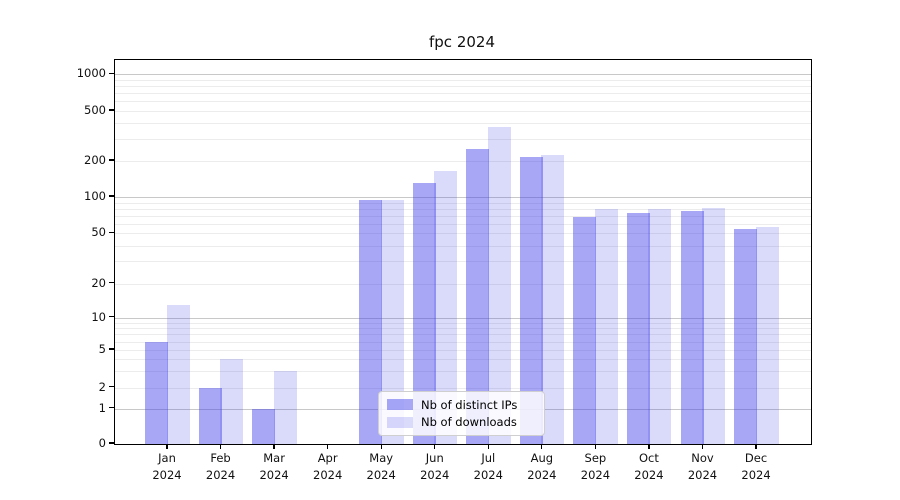 Image resolution: width=900 pixels, height=500 pixels. I want to click on x-tick-label-nov: Nov 2024, so click(702, 466).